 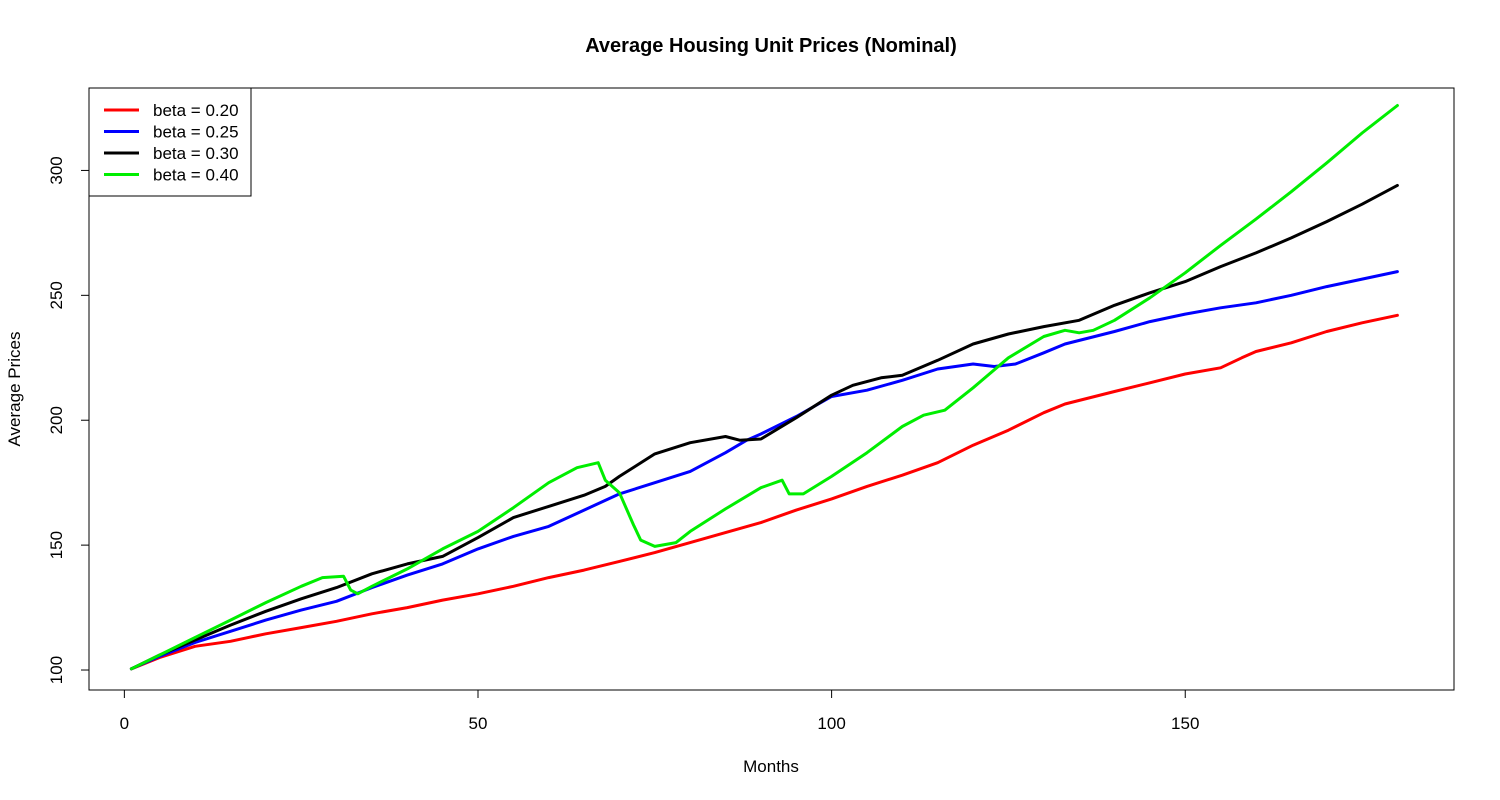 I want to click on legend-box, so click(x=170, y=142).